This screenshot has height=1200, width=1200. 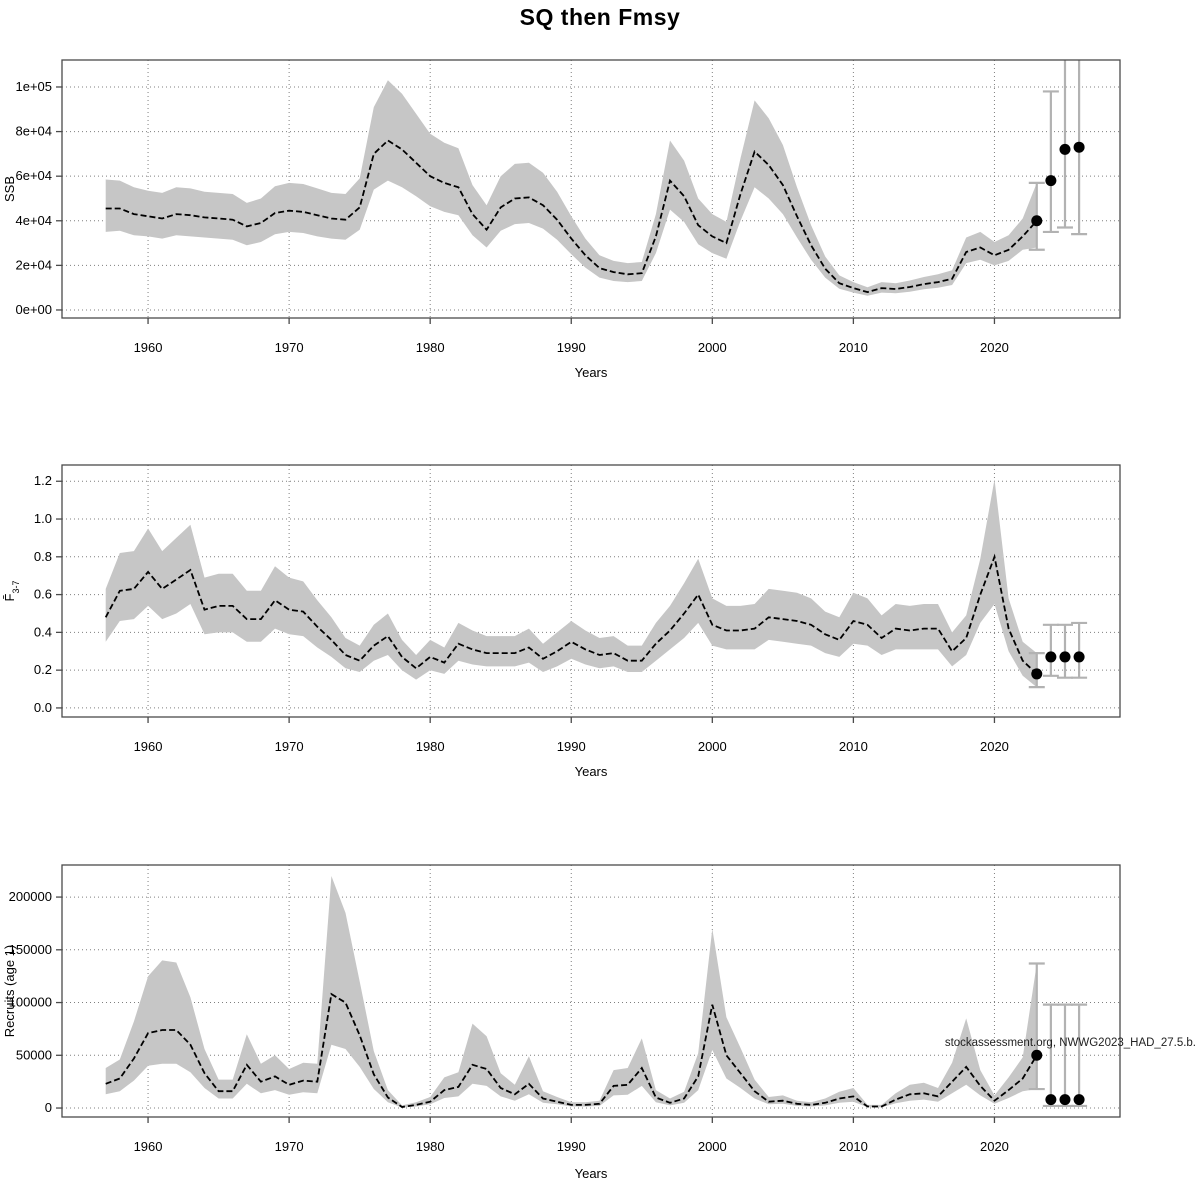 I want to click on y-tick-label: 1e+05, so click(x=33, y=86).